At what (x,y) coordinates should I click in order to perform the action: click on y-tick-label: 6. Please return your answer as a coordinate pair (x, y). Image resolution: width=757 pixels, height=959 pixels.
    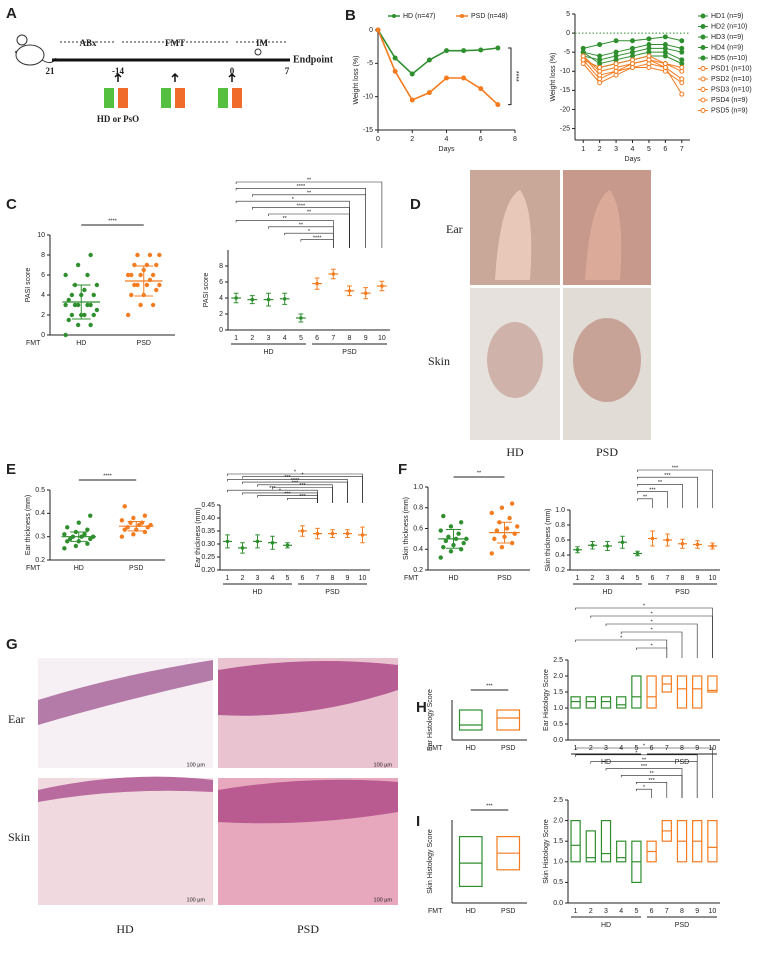
    Looking at the image, I should click on (221, 282).